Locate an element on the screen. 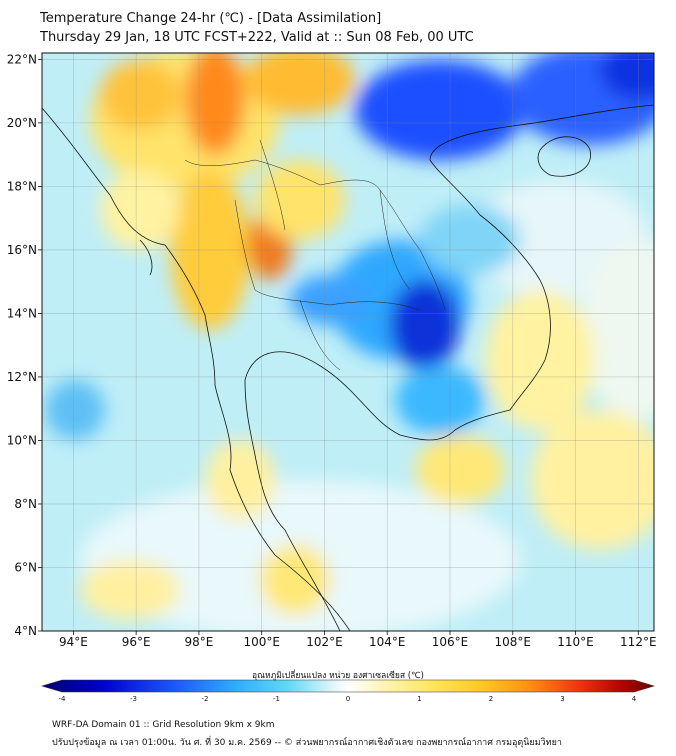 This screenshot has height=756, width=676. lat-tick-label: 16°N is located at coordinates (22, 250).